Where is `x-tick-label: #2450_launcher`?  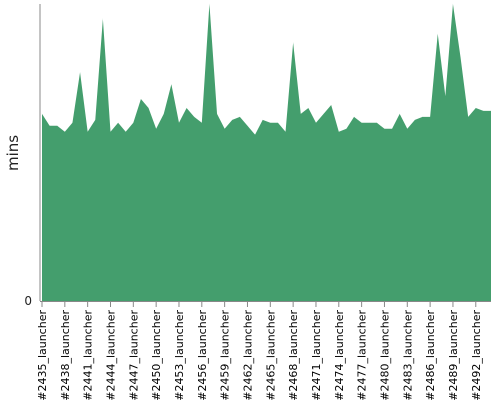
x-tick-label: #2450_launcher is located at coordinates (156, 355).